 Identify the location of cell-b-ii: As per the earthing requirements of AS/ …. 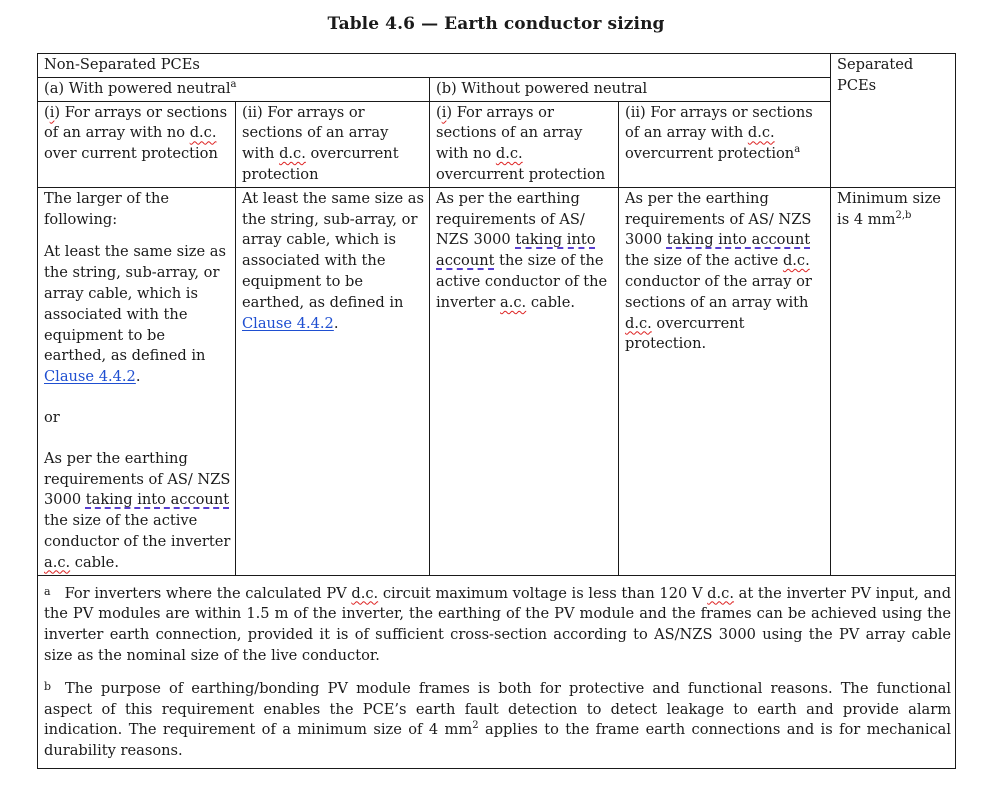
(724, 381).